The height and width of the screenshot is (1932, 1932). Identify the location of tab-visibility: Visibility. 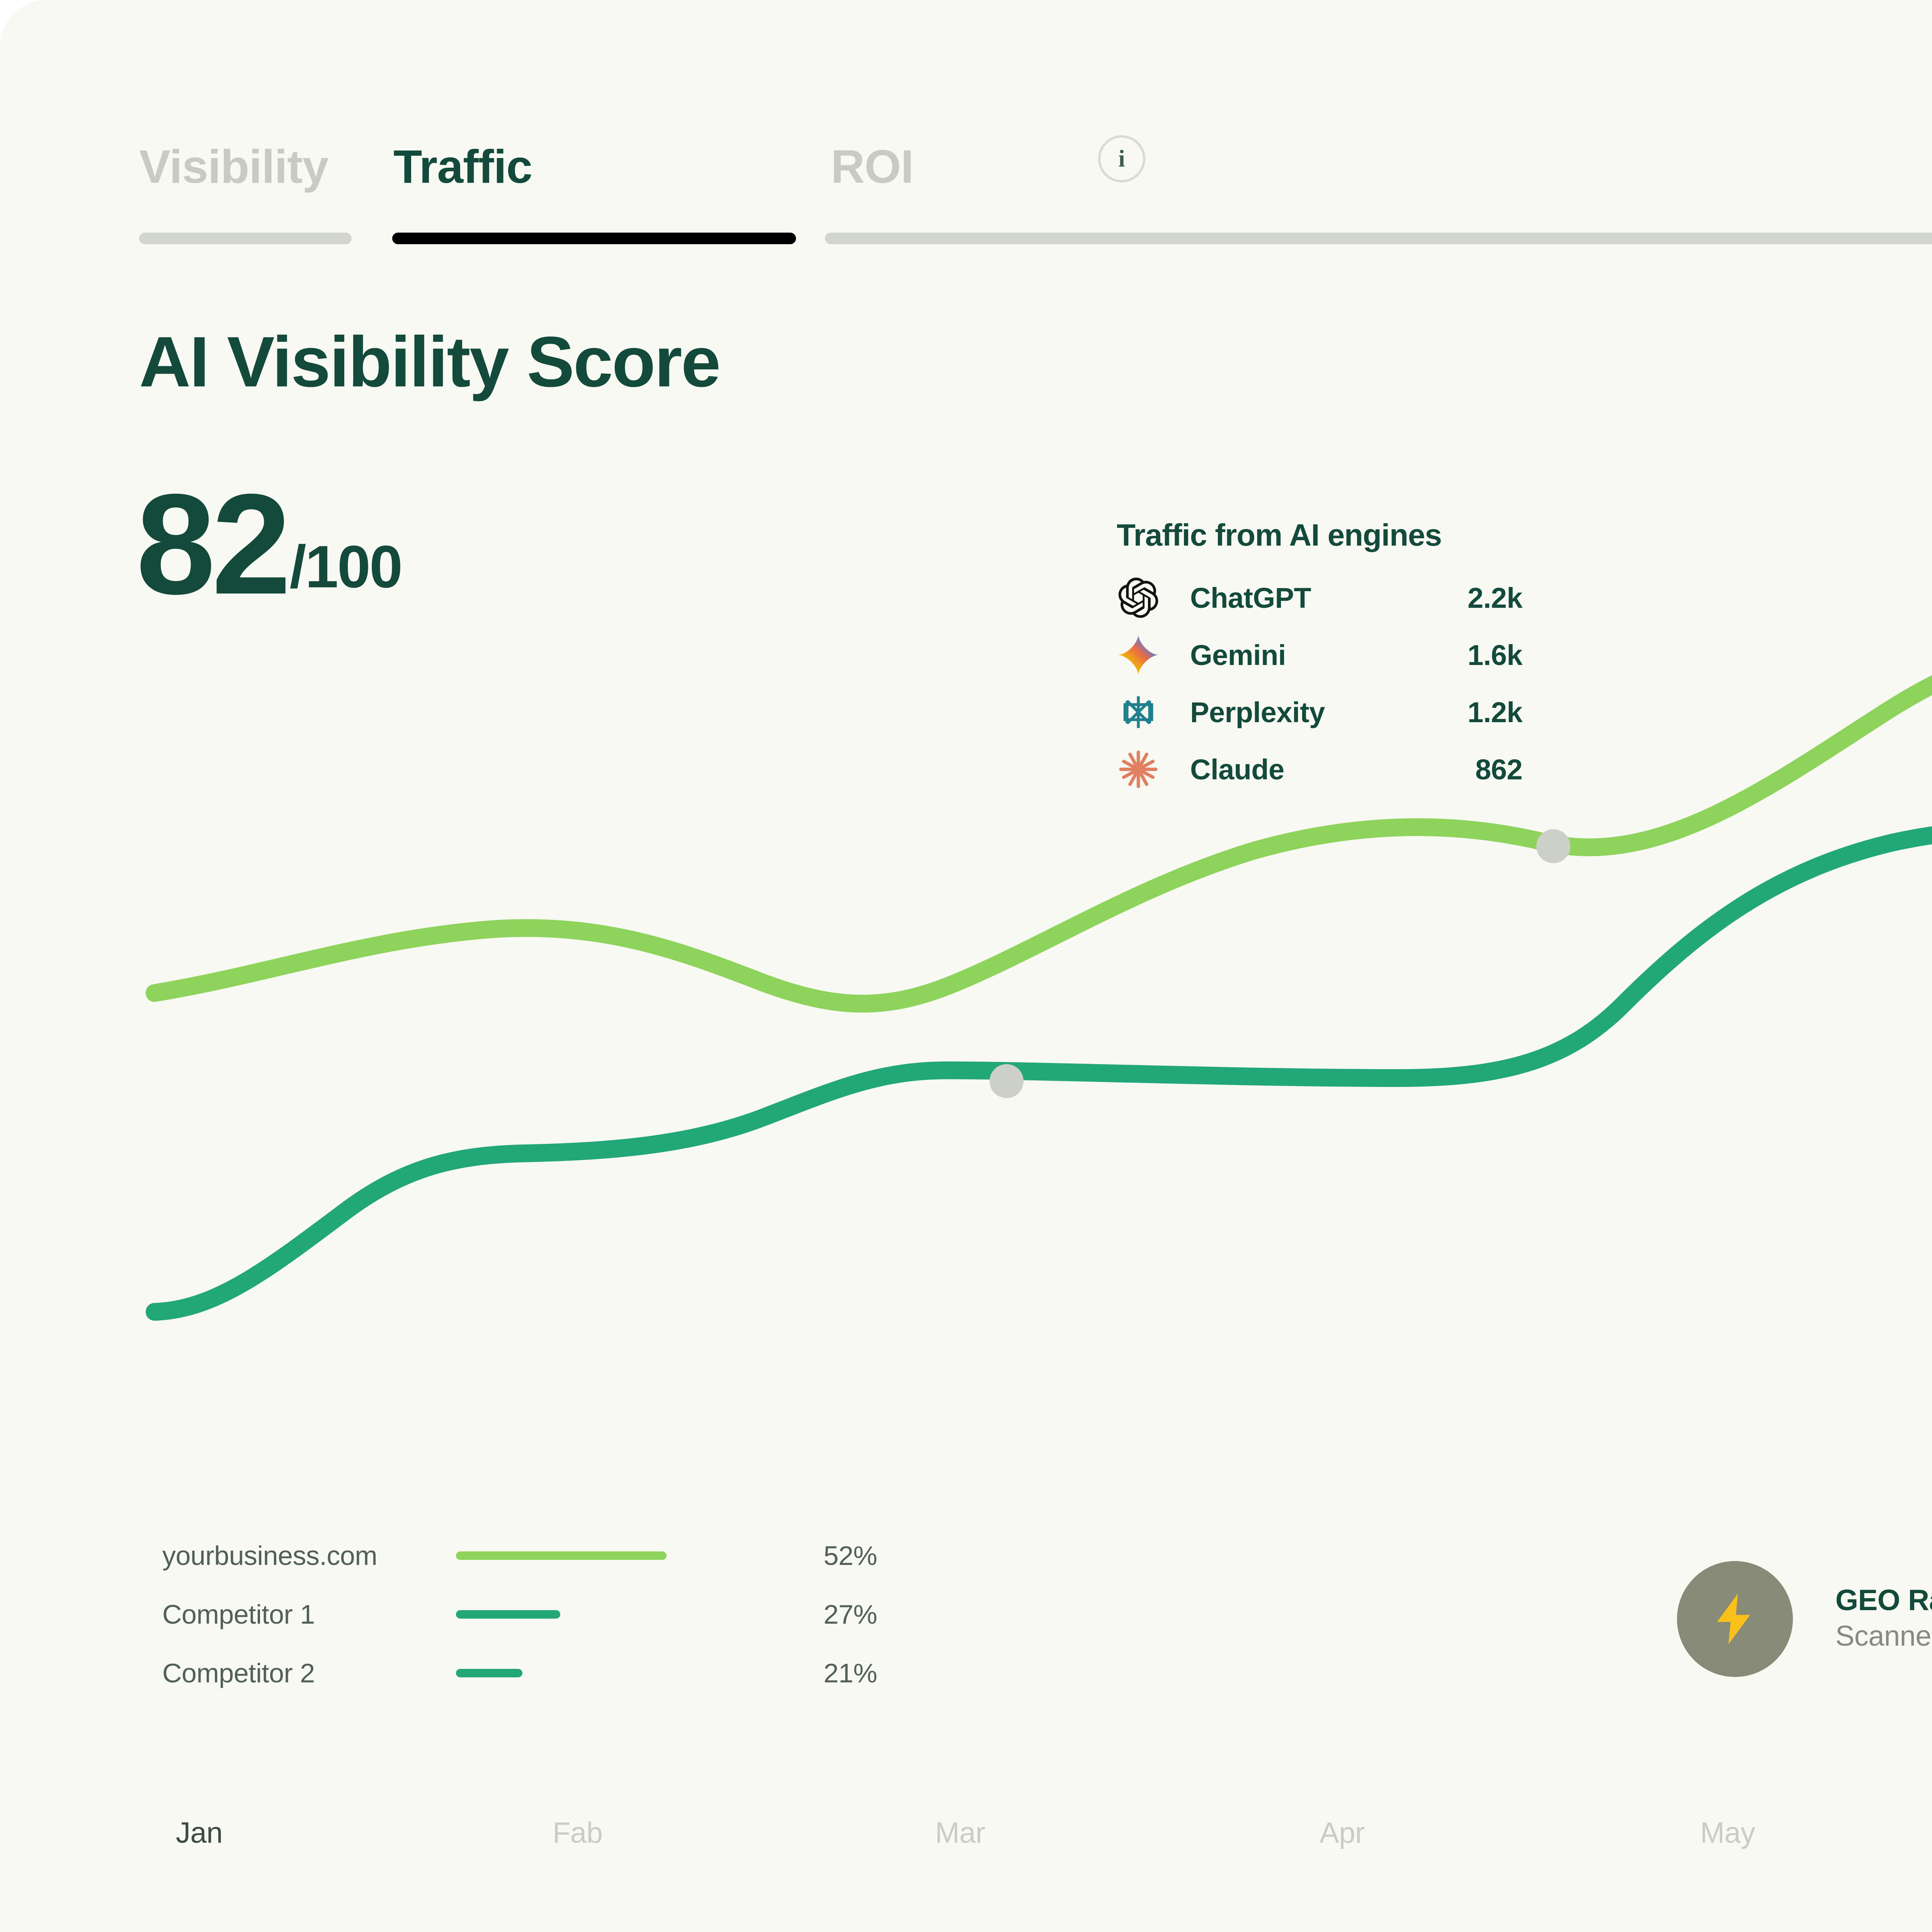
(234, 167).